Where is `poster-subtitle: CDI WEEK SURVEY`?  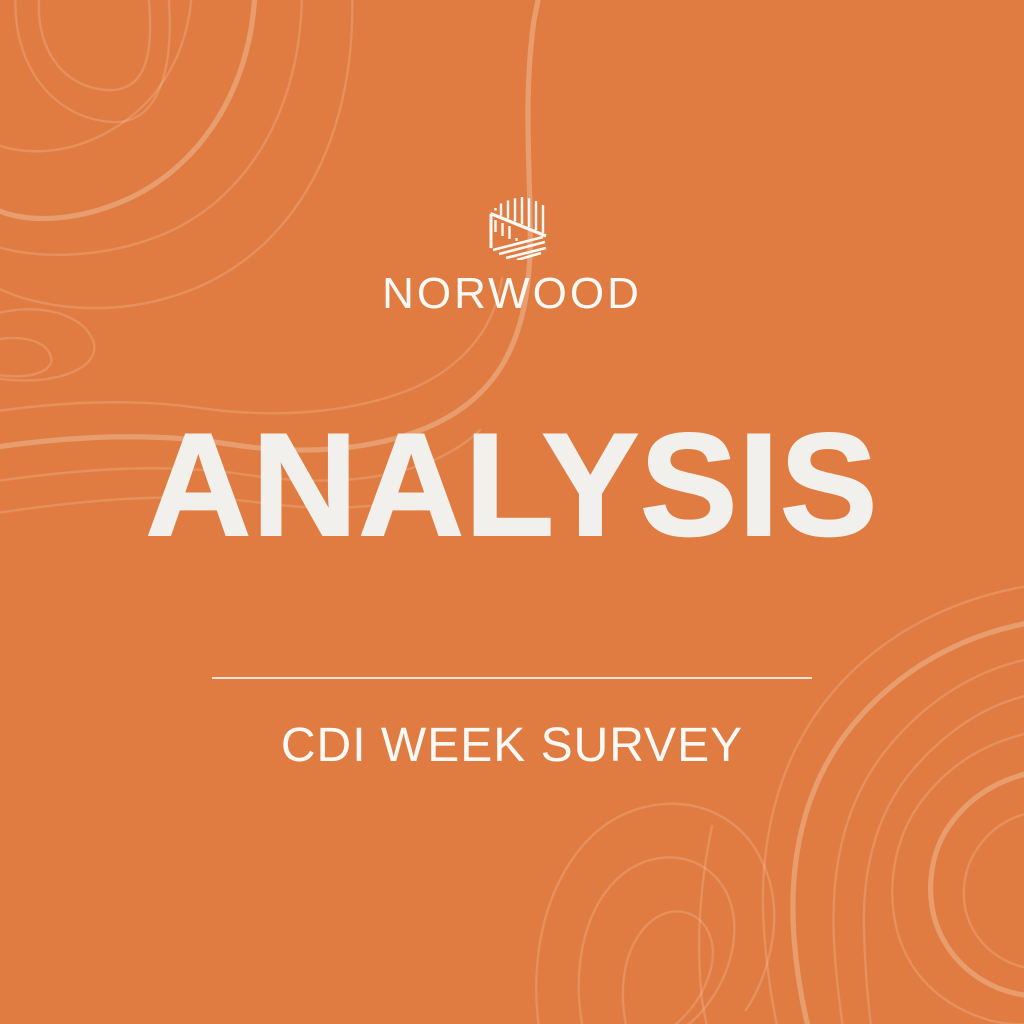 poster-subtitle: CDI WEEK SURVEY is located at coordinates (512, 745).